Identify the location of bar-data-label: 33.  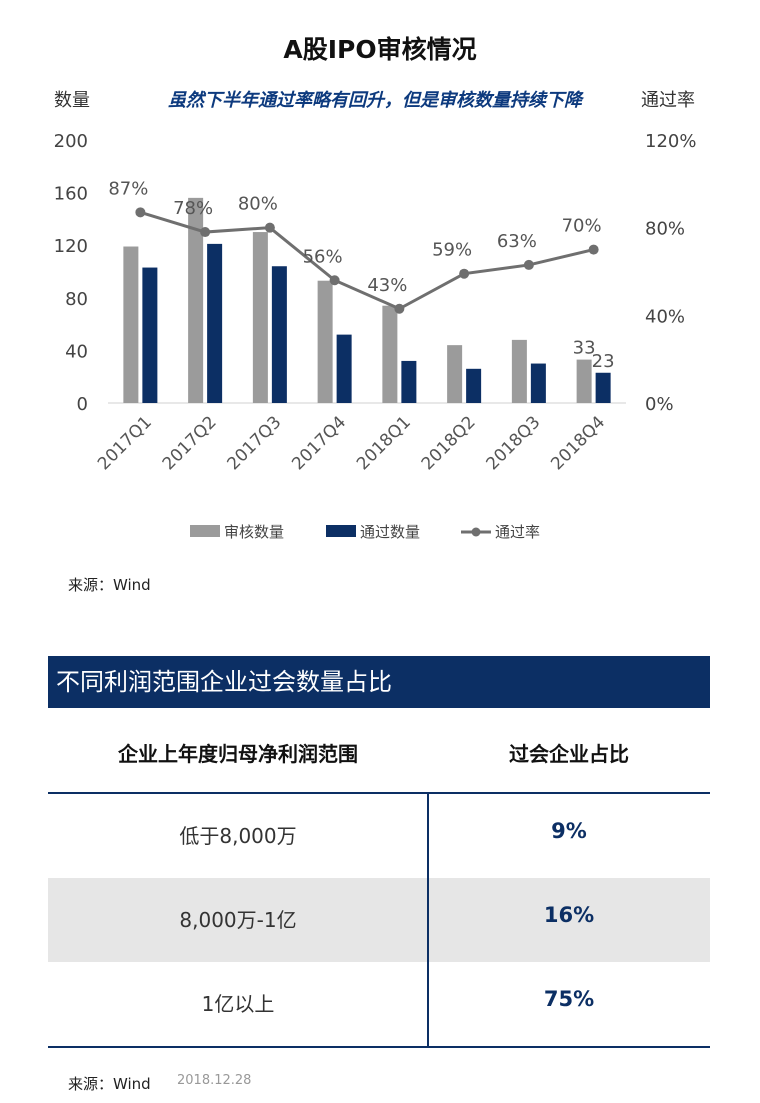
(584, 348).